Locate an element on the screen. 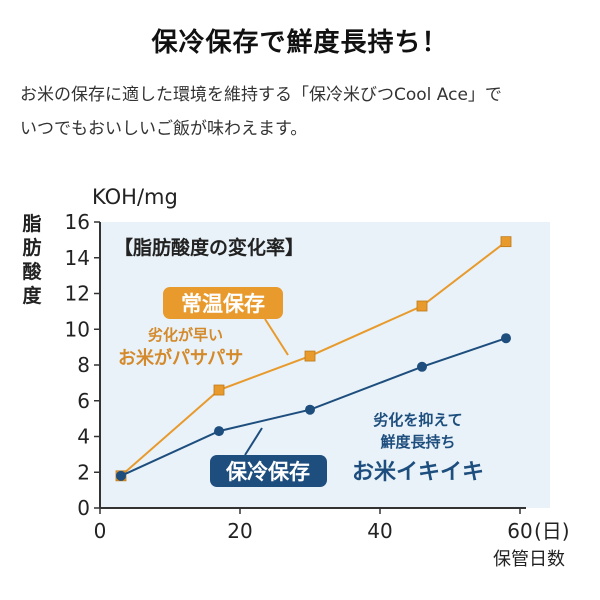 The height and width of the screenshot is (600, 600). cold-note-2: 鮮度長持ち is located at coordinates (417, 442).